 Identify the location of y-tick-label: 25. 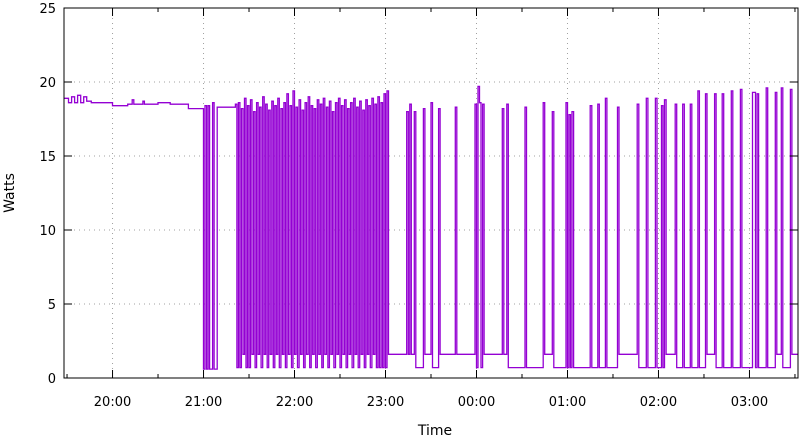
(47, 9).